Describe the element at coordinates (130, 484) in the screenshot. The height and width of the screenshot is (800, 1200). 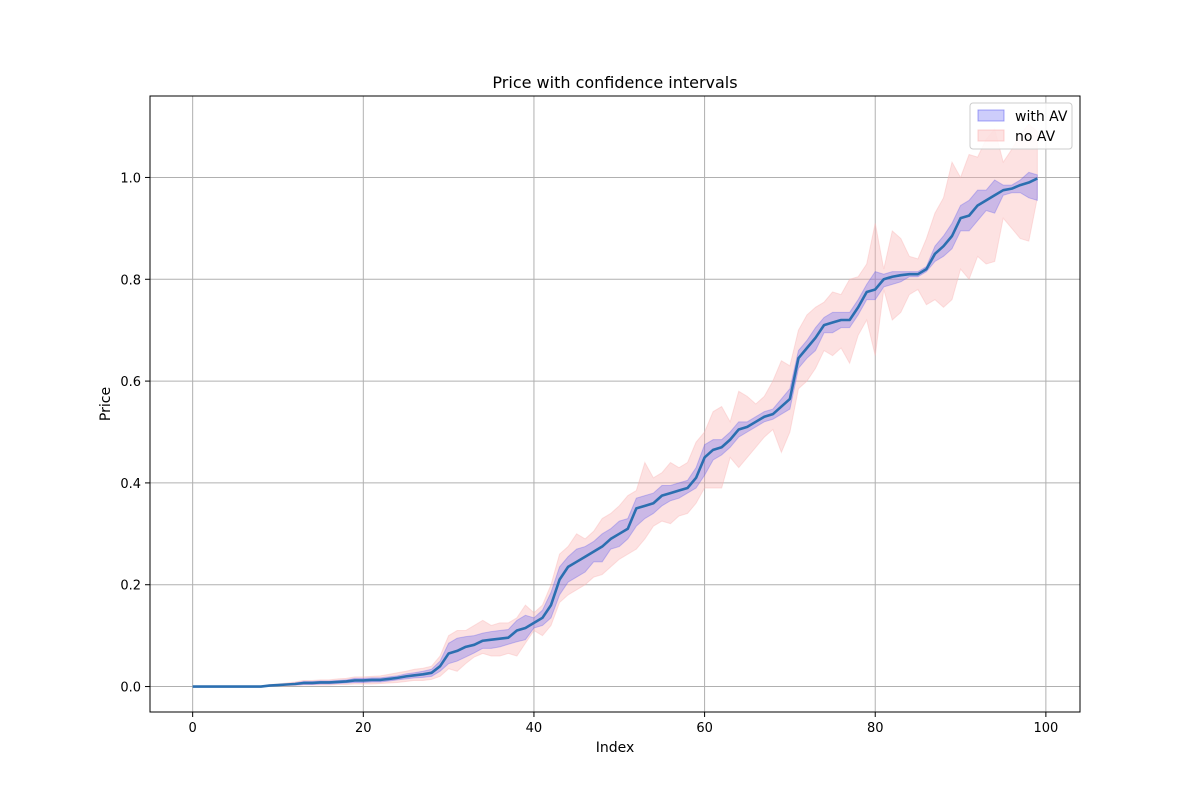
I see `y-tick-label-2: 0.4` at that location.